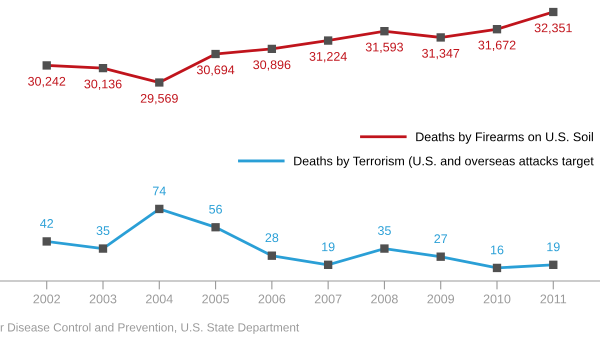 This screenshot has height=346, width=600. What do you see at coordinates (504, 138) in the screenshot?
I see `legend-label: Deaths by Firearms on U.S. Soil` at bounding box center [504, 138].